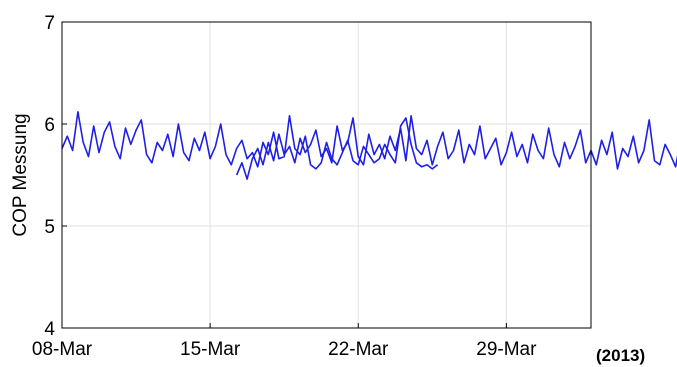 This screenshot has height=367, width=677. I want to click on y-tick-label: 5, so click(49, 227).